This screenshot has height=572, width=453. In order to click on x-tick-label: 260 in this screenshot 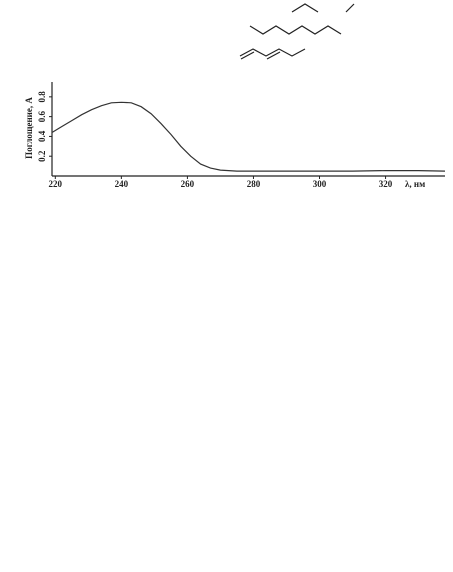, I will do `click(188, 184)`.